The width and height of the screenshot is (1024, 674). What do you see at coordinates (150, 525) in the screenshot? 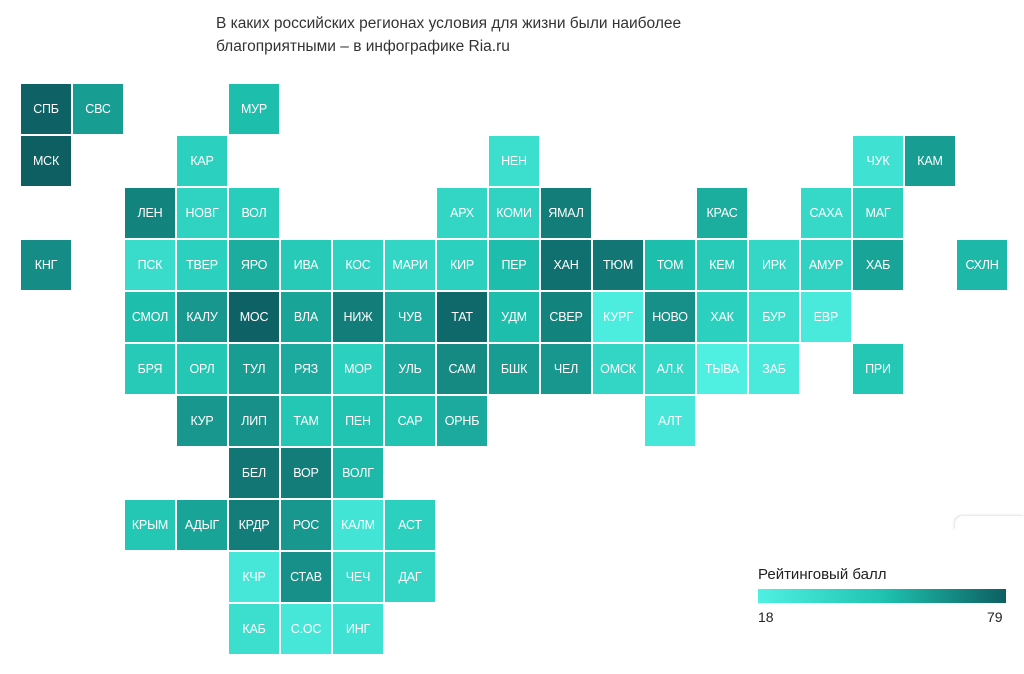
I see `region-tile: КРЫМ` at bounding box center [150, 525].